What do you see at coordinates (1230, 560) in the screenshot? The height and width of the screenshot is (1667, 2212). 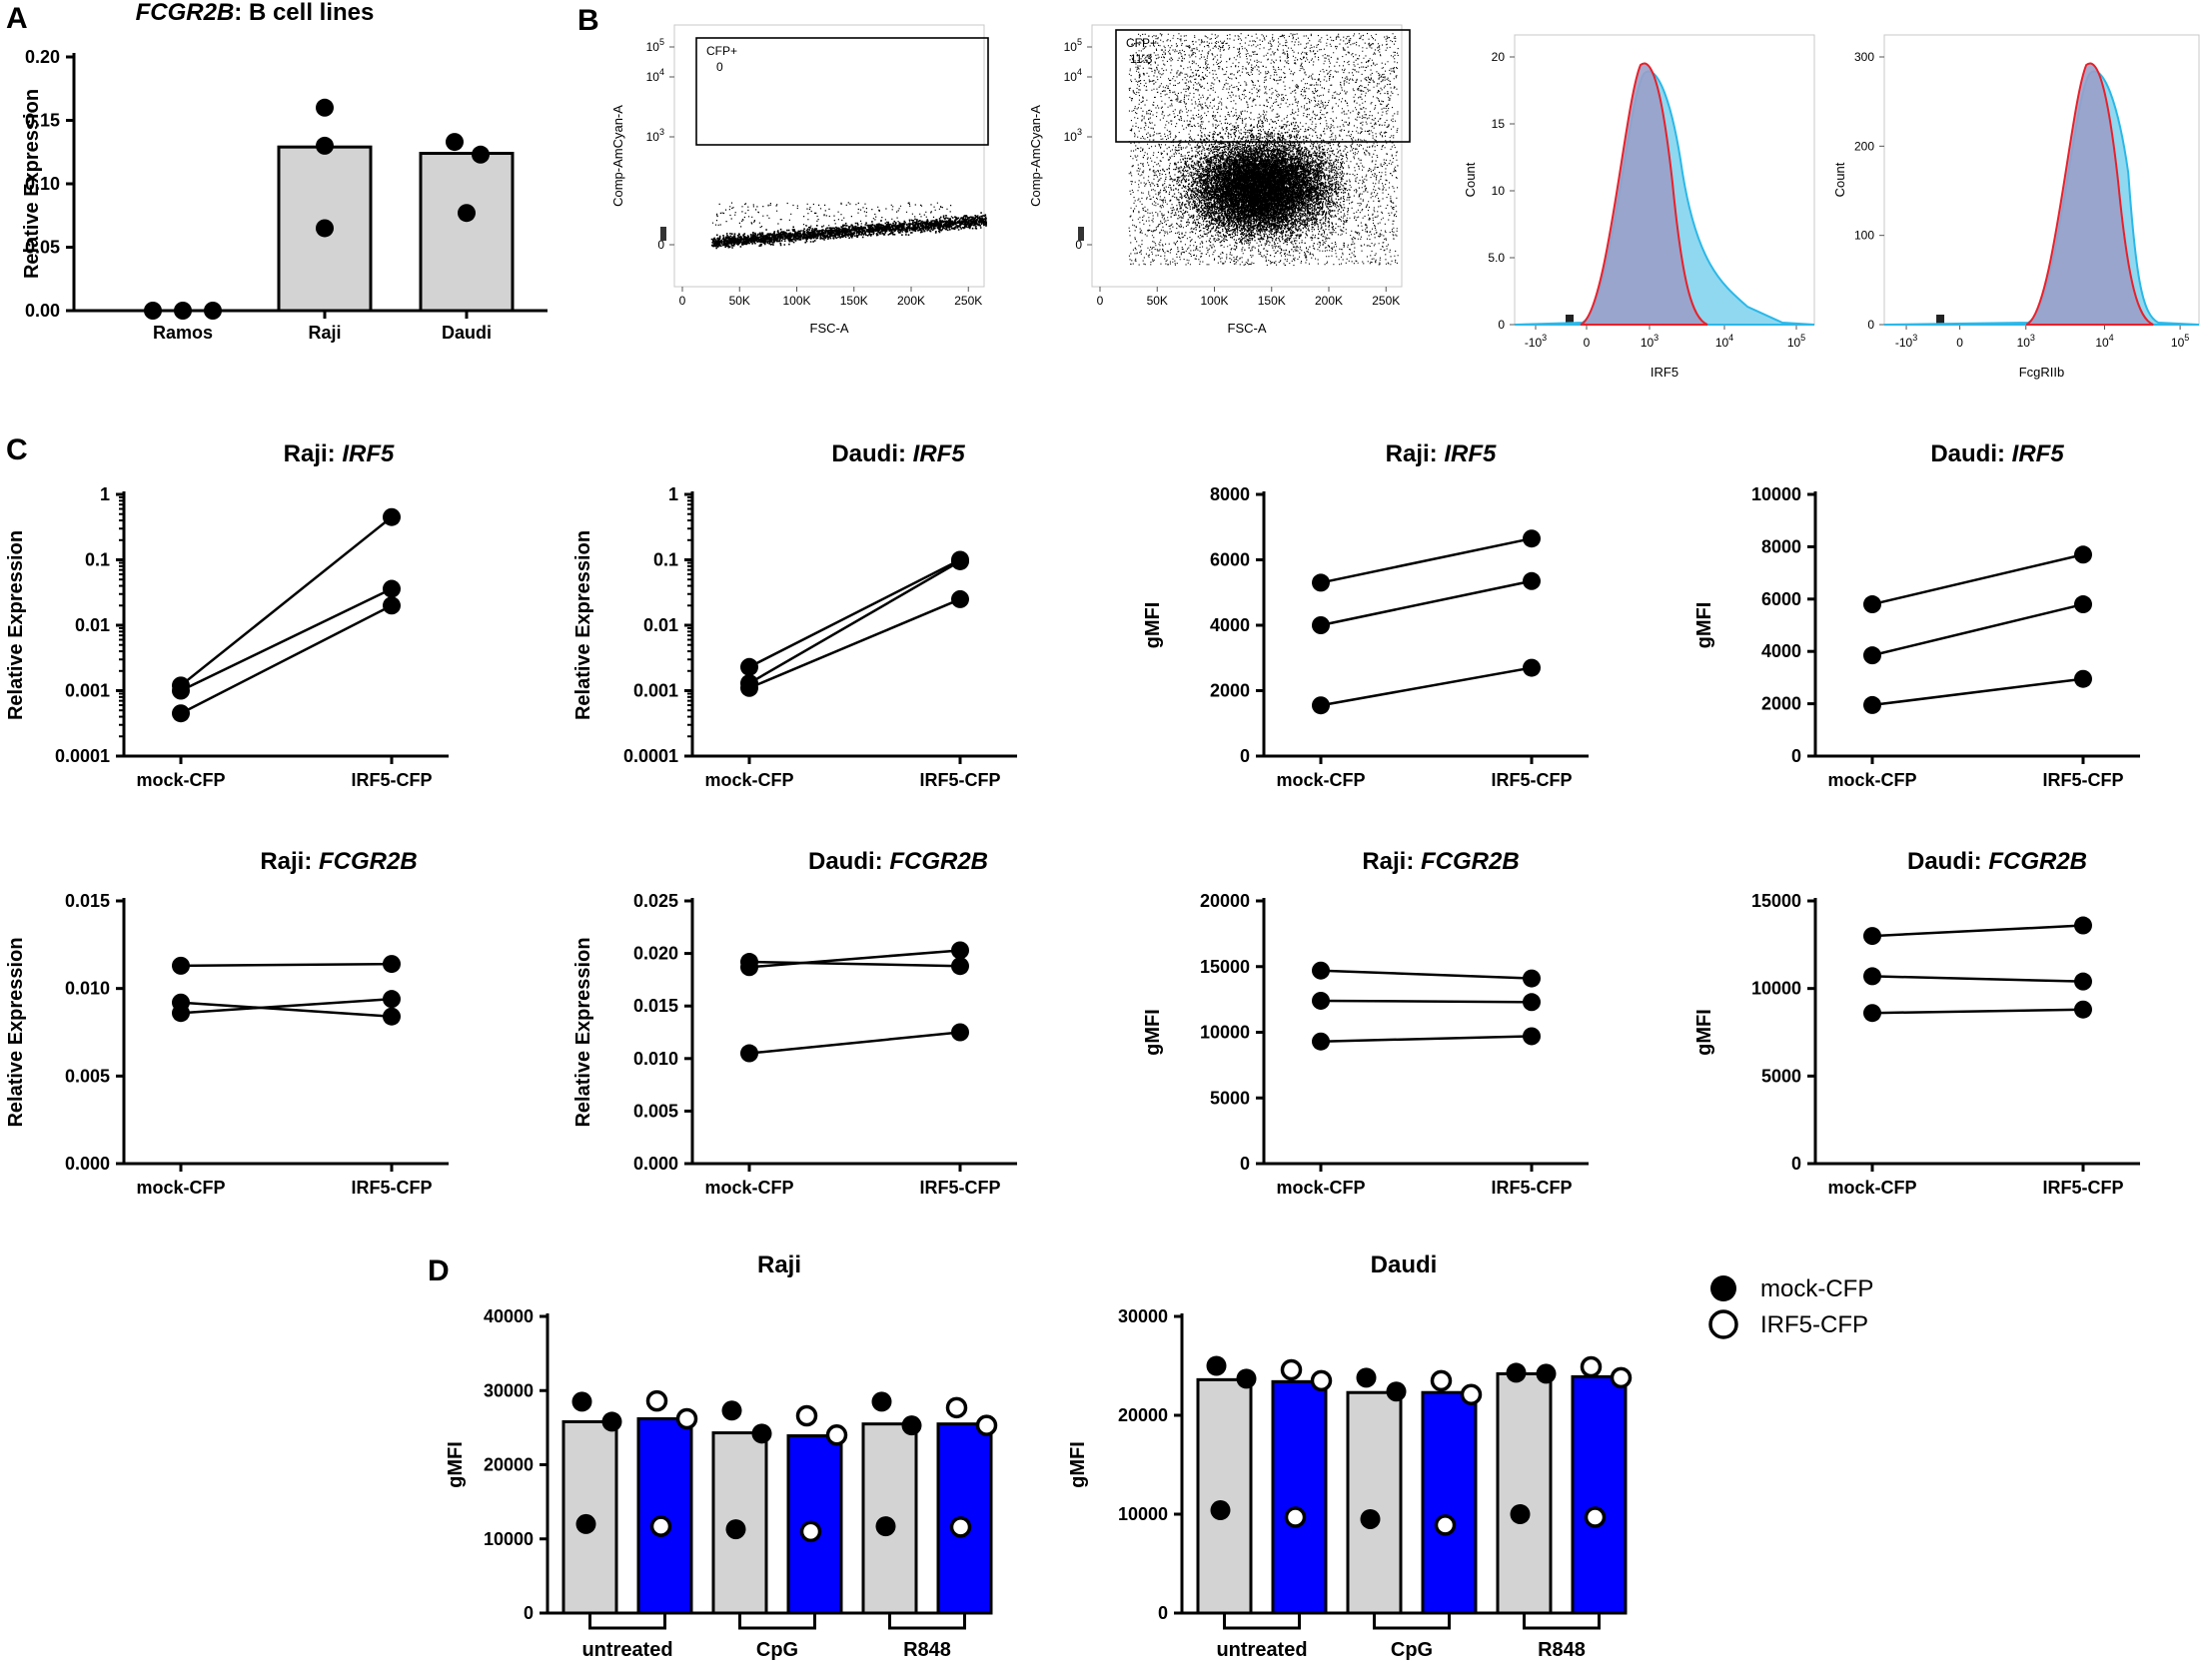 I see `y-tick-label: 6000` at bounding box center [1230, 560].